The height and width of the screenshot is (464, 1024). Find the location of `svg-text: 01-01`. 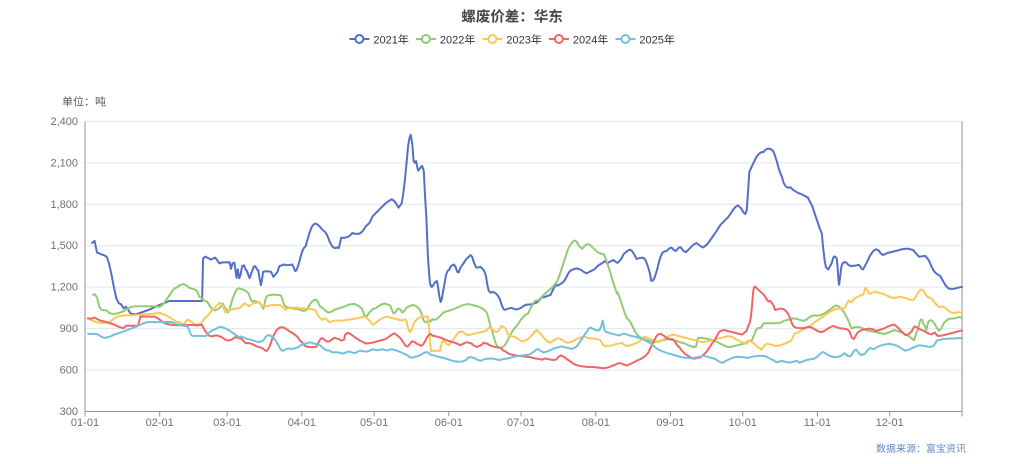

svg-text: 01-01 is located at coordinates (85, 423).